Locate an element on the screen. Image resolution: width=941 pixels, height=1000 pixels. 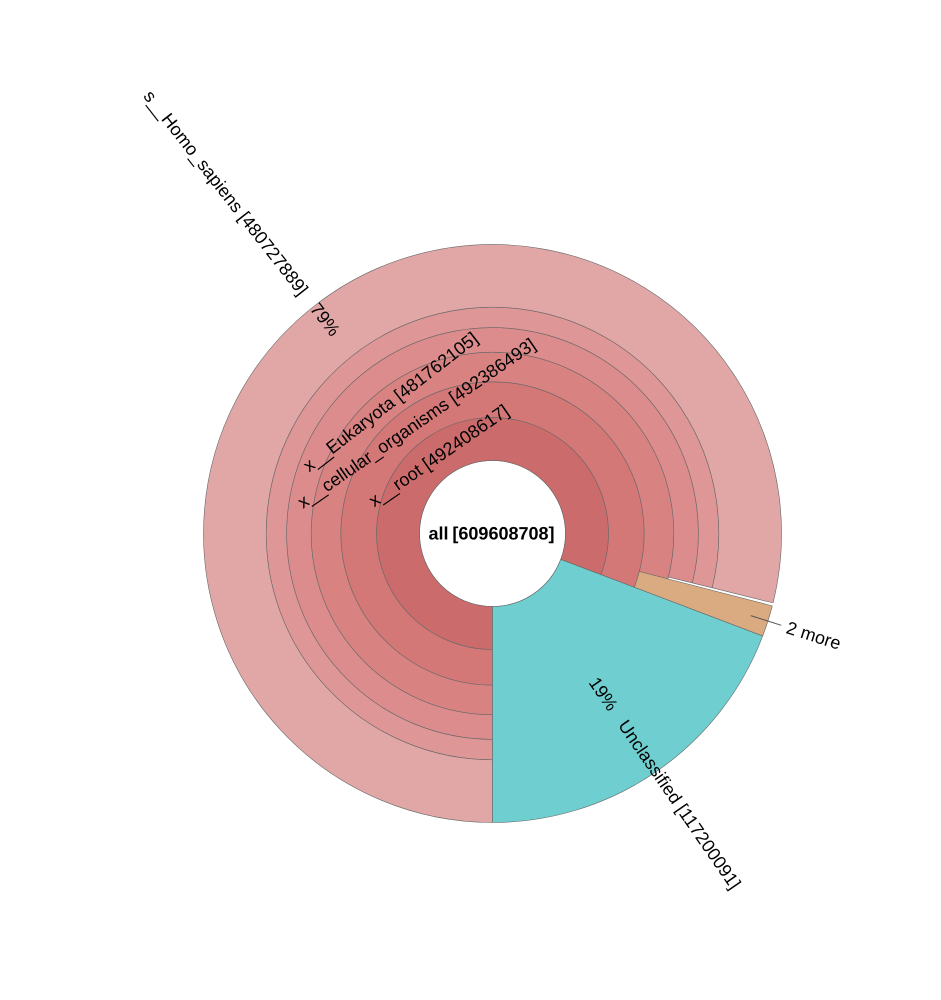
data-label: [609608708] is located at coordinates (503, 534).